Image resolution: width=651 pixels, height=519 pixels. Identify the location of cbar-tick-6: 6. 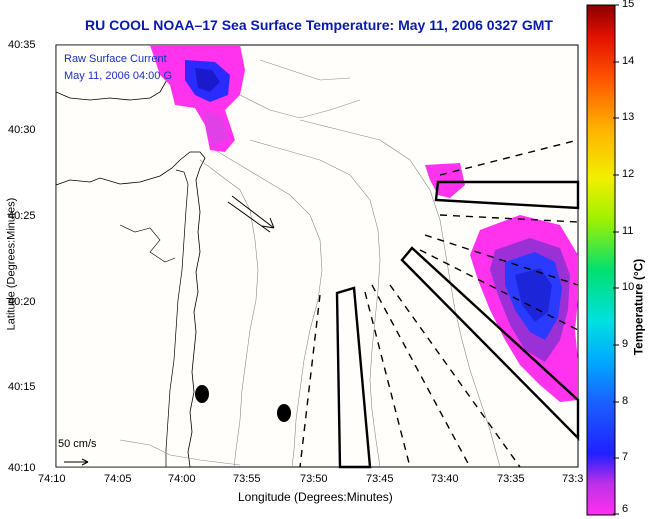
(625, 509).